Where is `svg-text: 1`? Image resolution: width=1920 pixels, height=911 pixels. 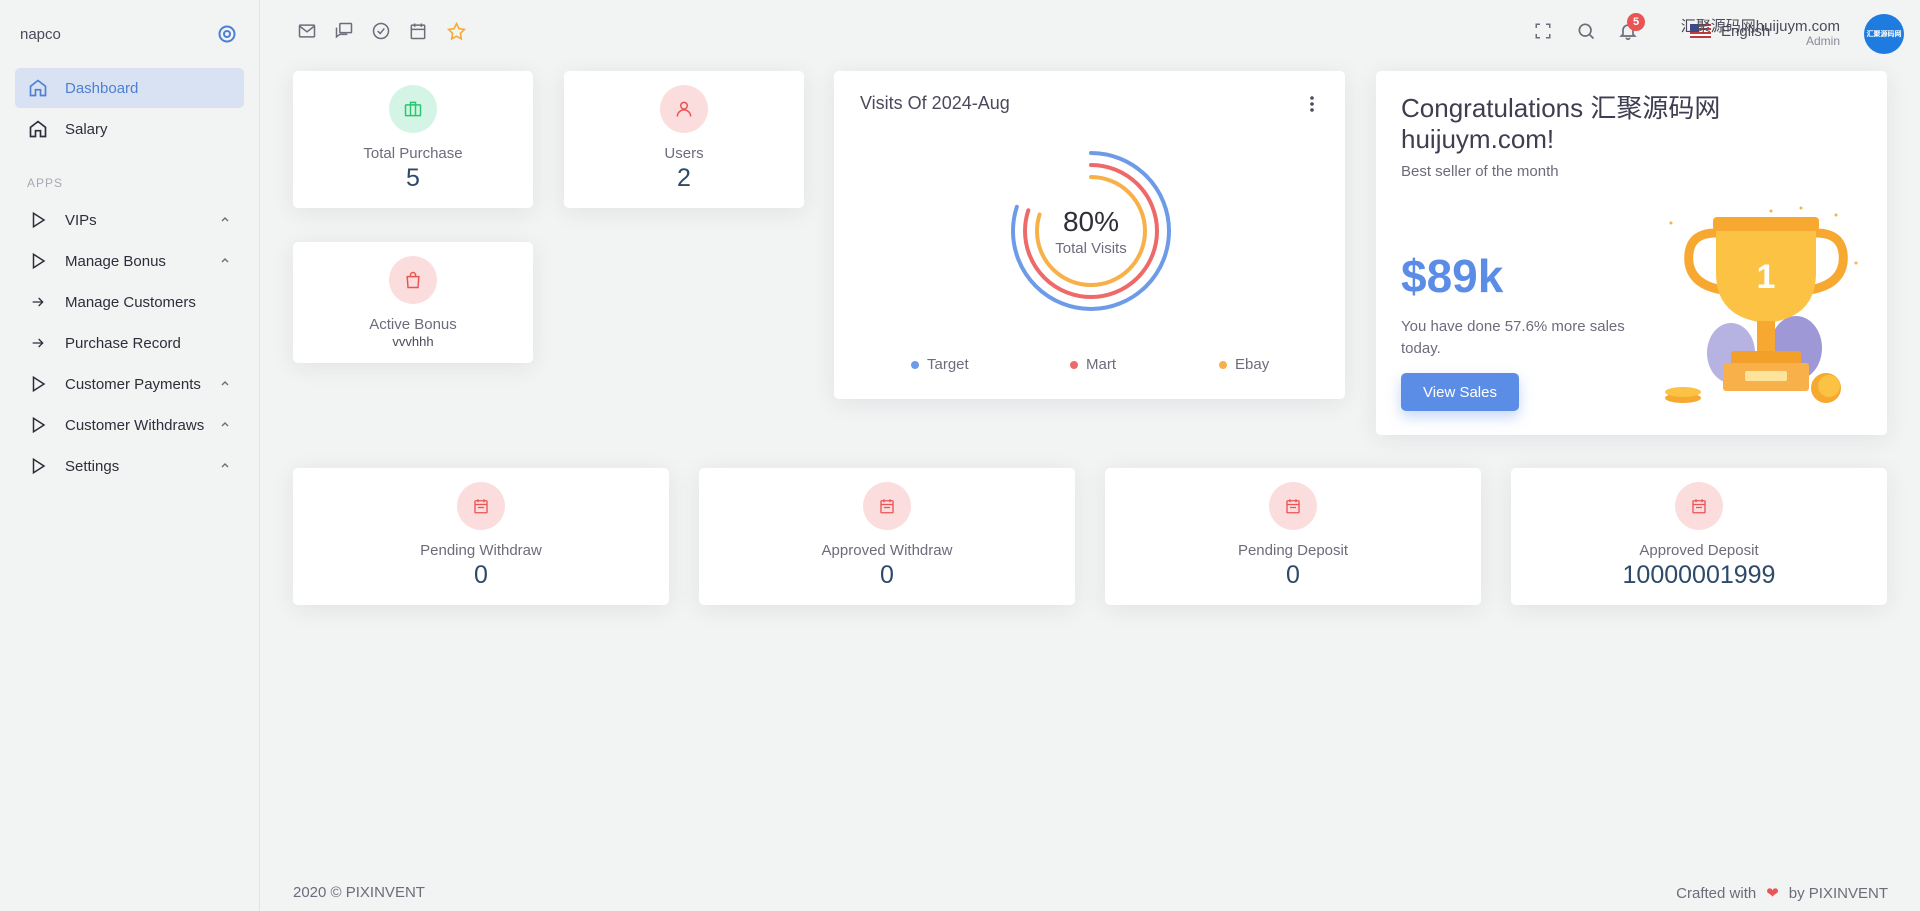 svg-text: 1 is located at coordinates (1766, 277).